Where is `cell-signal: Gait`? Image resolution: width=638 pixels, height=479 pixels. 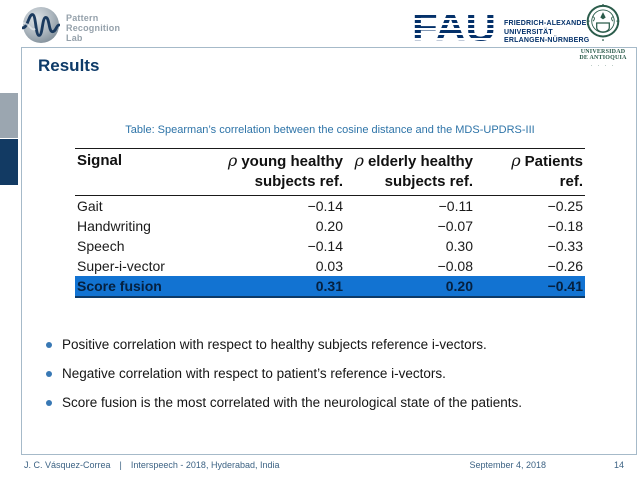
cell-signal: Gait is located at coordinates (90, 206).